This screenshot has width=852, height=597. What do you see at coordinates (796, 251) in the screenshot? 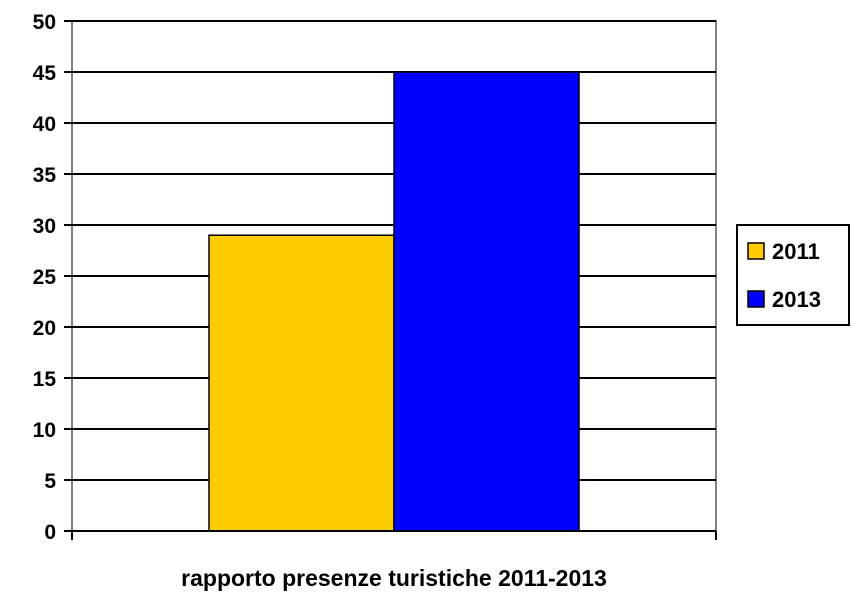
I see `legend-label-2011: 2011` at bounding box center [796, 251].